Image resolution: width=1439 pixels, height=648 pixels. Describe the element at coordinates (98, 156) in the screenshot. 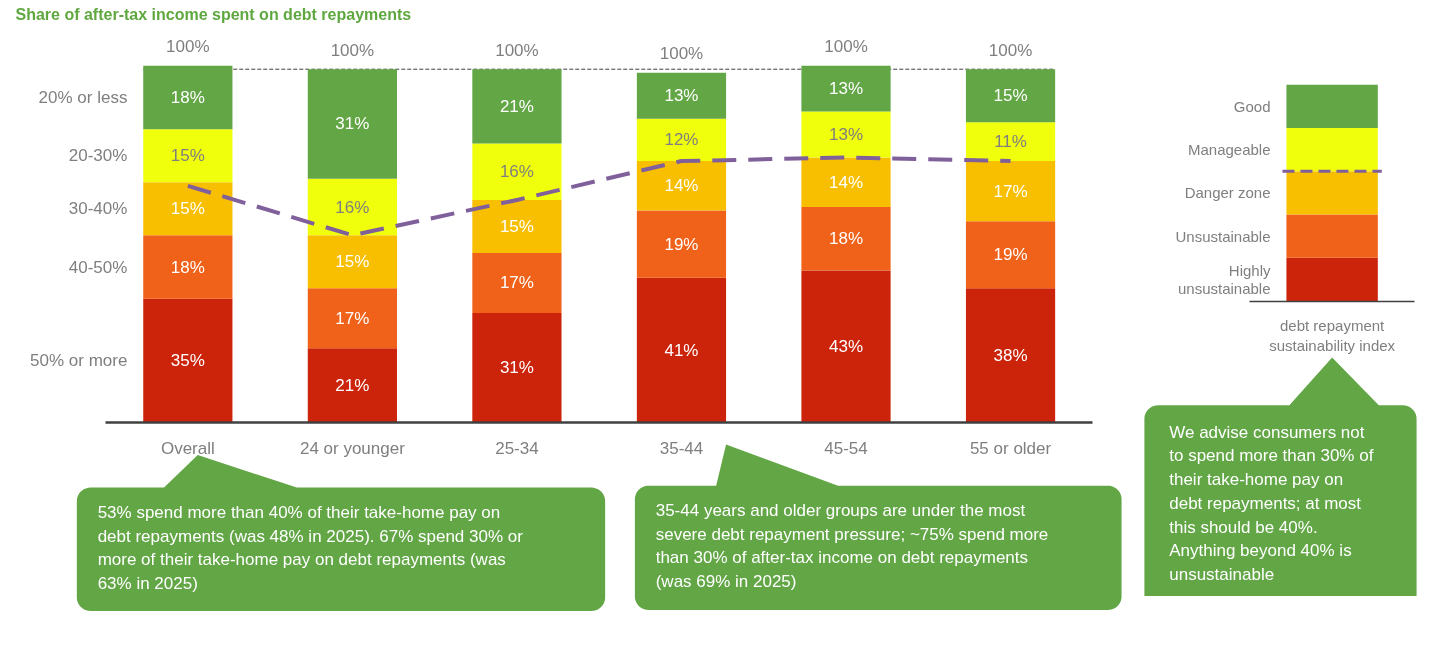

I see `series-label: 20-30%` at that location.